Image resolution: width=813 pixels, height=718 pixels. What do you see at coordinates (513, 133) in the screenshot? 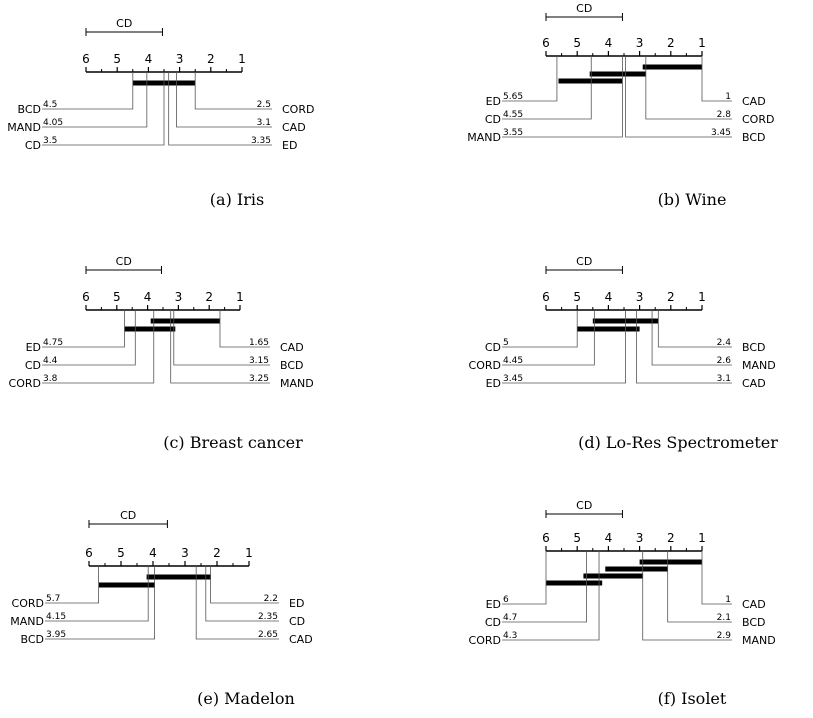
I see `method-rank-label: 3.55` at bounding box center [513, 133].